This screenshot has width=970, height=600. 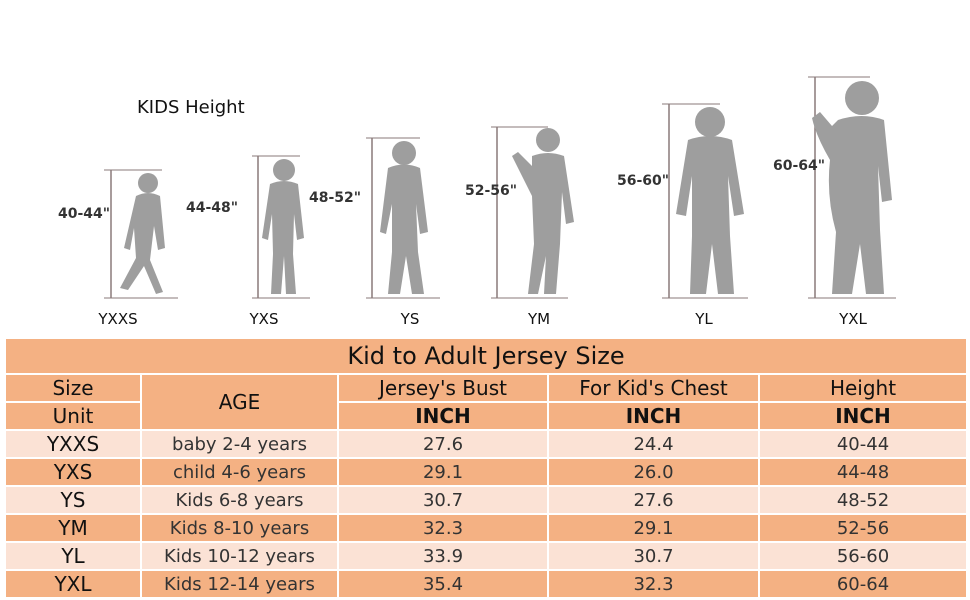 What do you see at coordinates (443, 556) in the screenshot?
I see `cell-bust: 33.9` at bounding box center [443, 556].